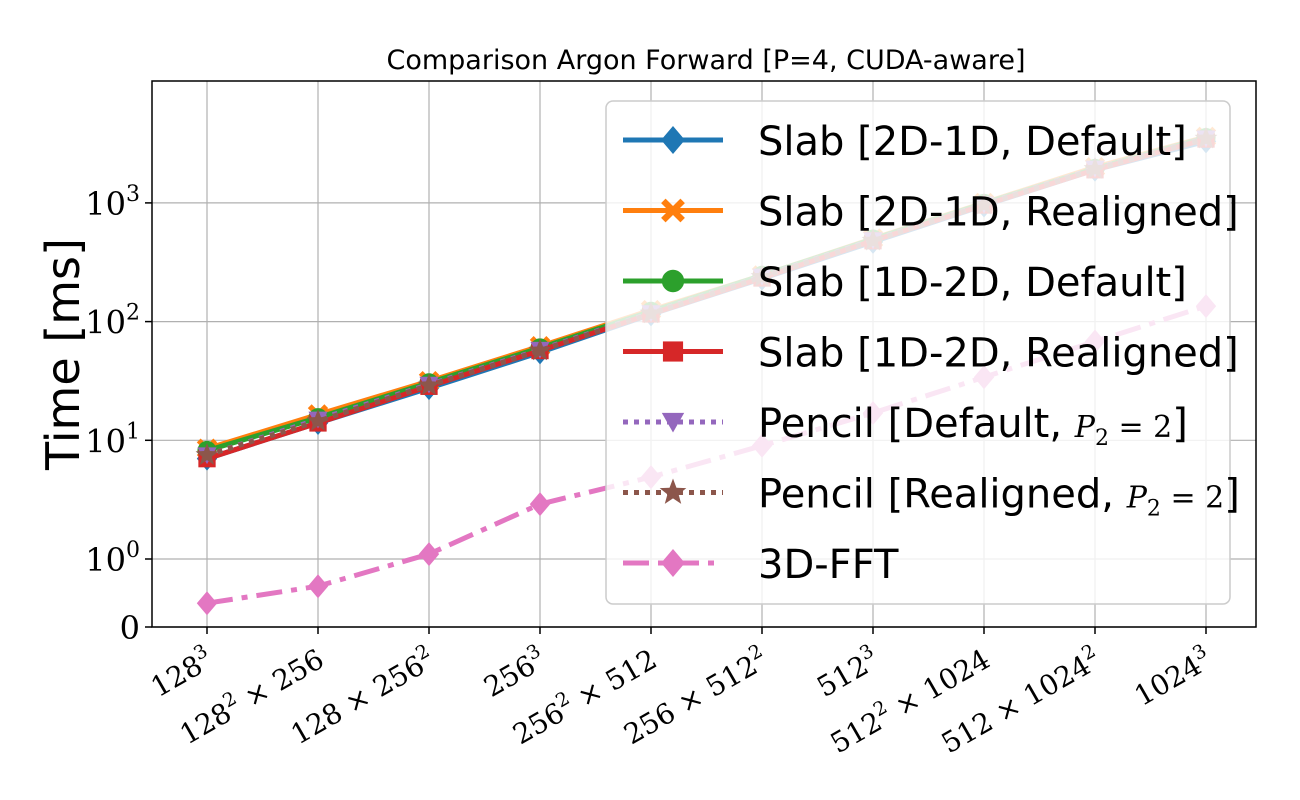  I want to click on legend-label: Slab [2D-1D, Realigned], so click(998, 213).